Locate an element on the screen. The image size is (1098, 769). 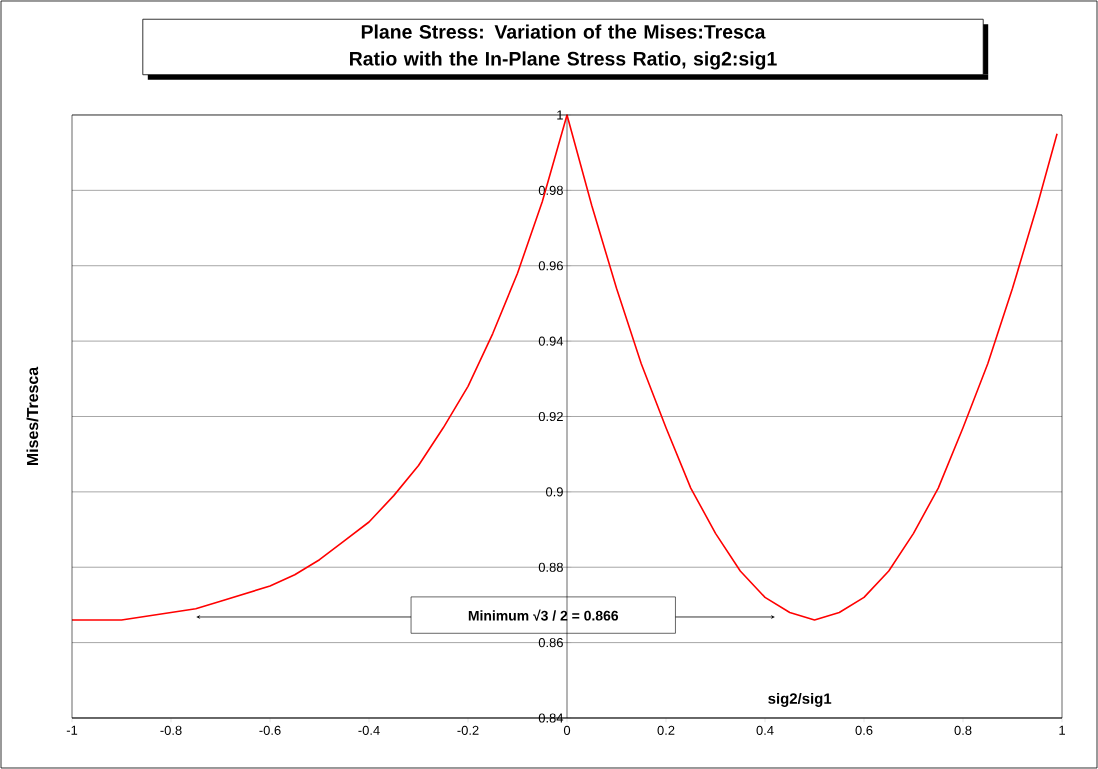
x-tick-label: 1 is located at coordinates (1062, 730).